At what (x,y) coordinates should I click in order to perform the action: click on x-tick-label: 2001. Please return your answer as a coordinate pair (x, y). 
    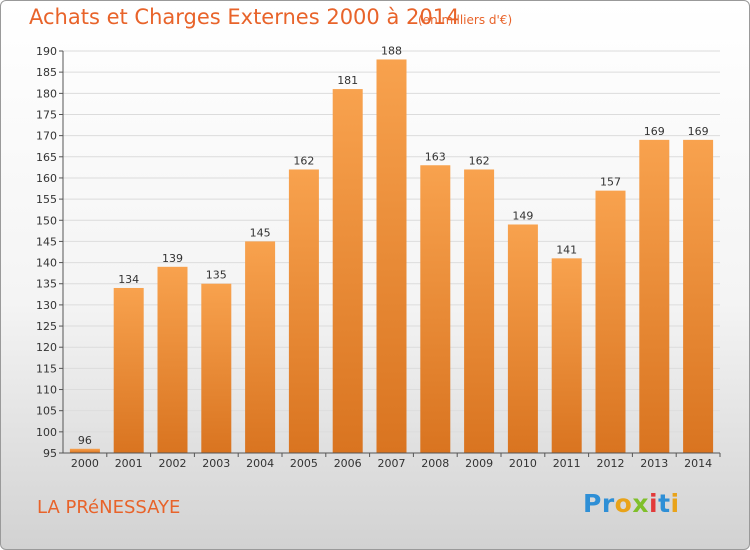
    Looking at the image, I should click on (129, 463).